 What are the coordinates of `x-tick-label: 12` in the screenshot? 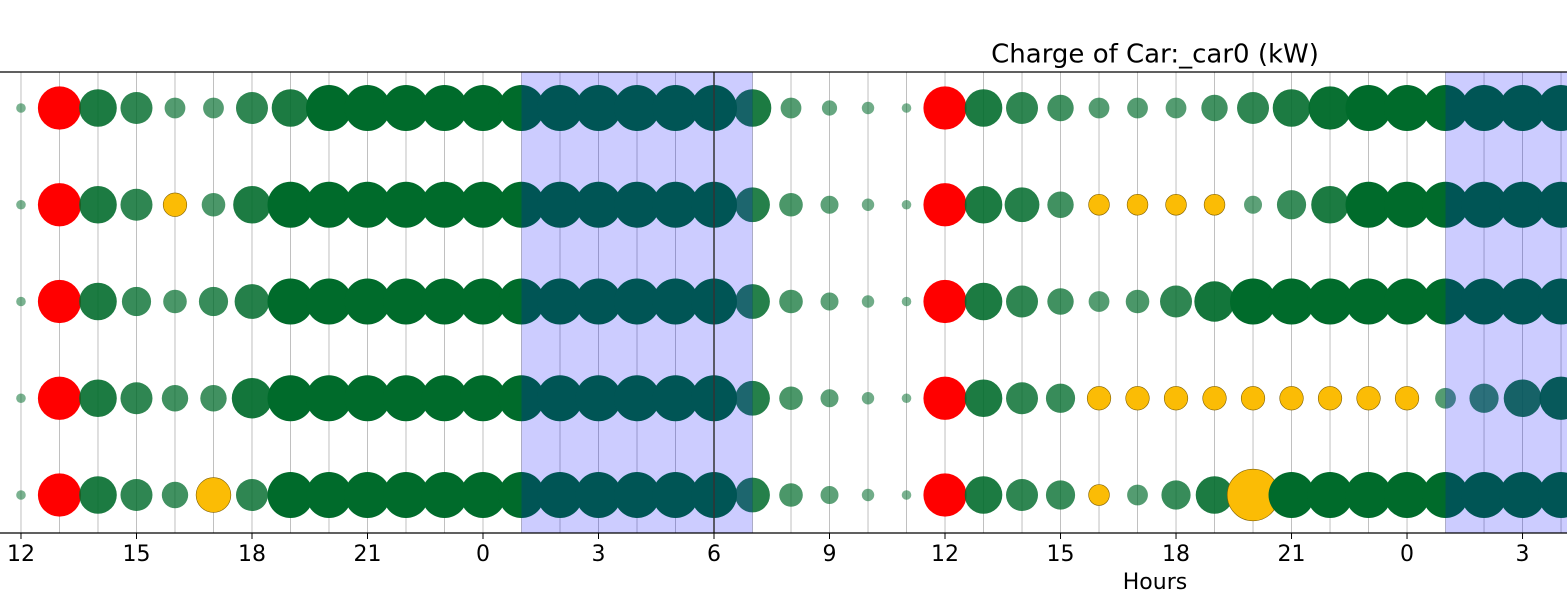 It's located at (945, 554).